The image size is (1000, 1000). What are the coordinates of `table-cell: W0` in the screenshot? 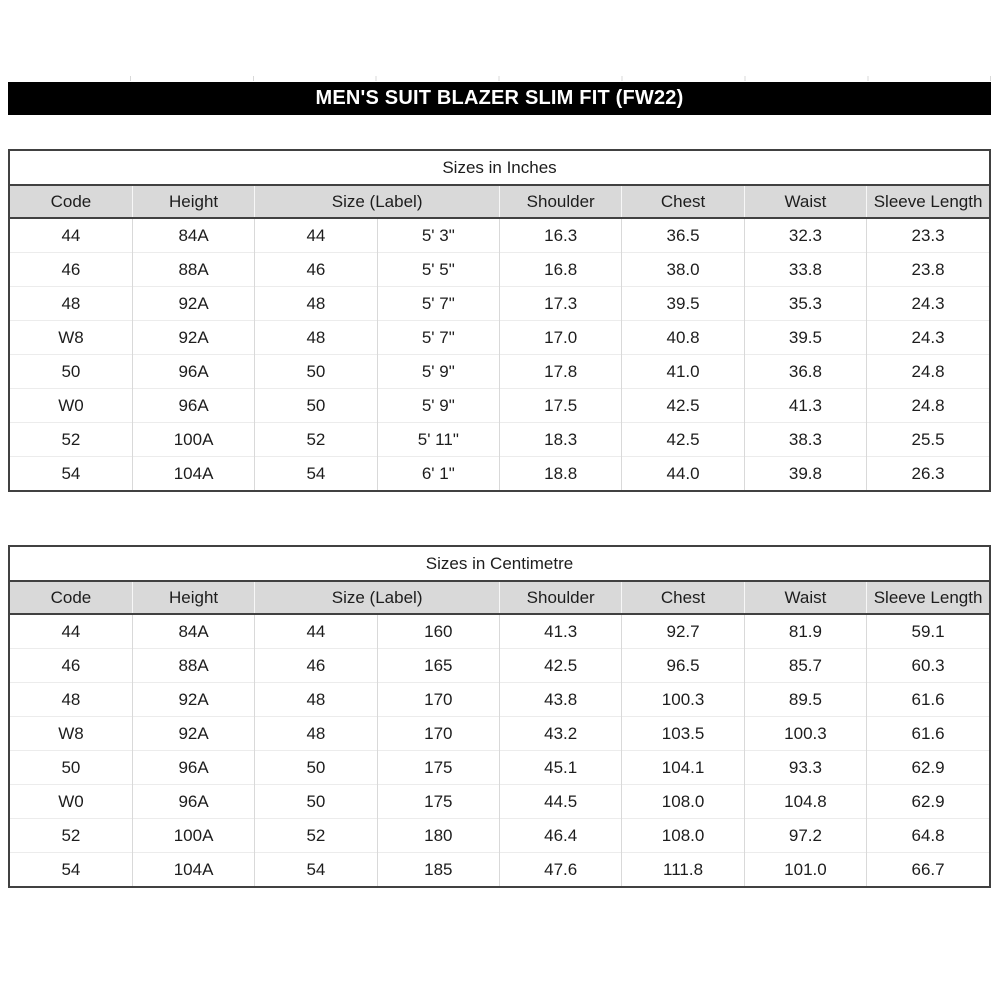 It's located at (71, 801).